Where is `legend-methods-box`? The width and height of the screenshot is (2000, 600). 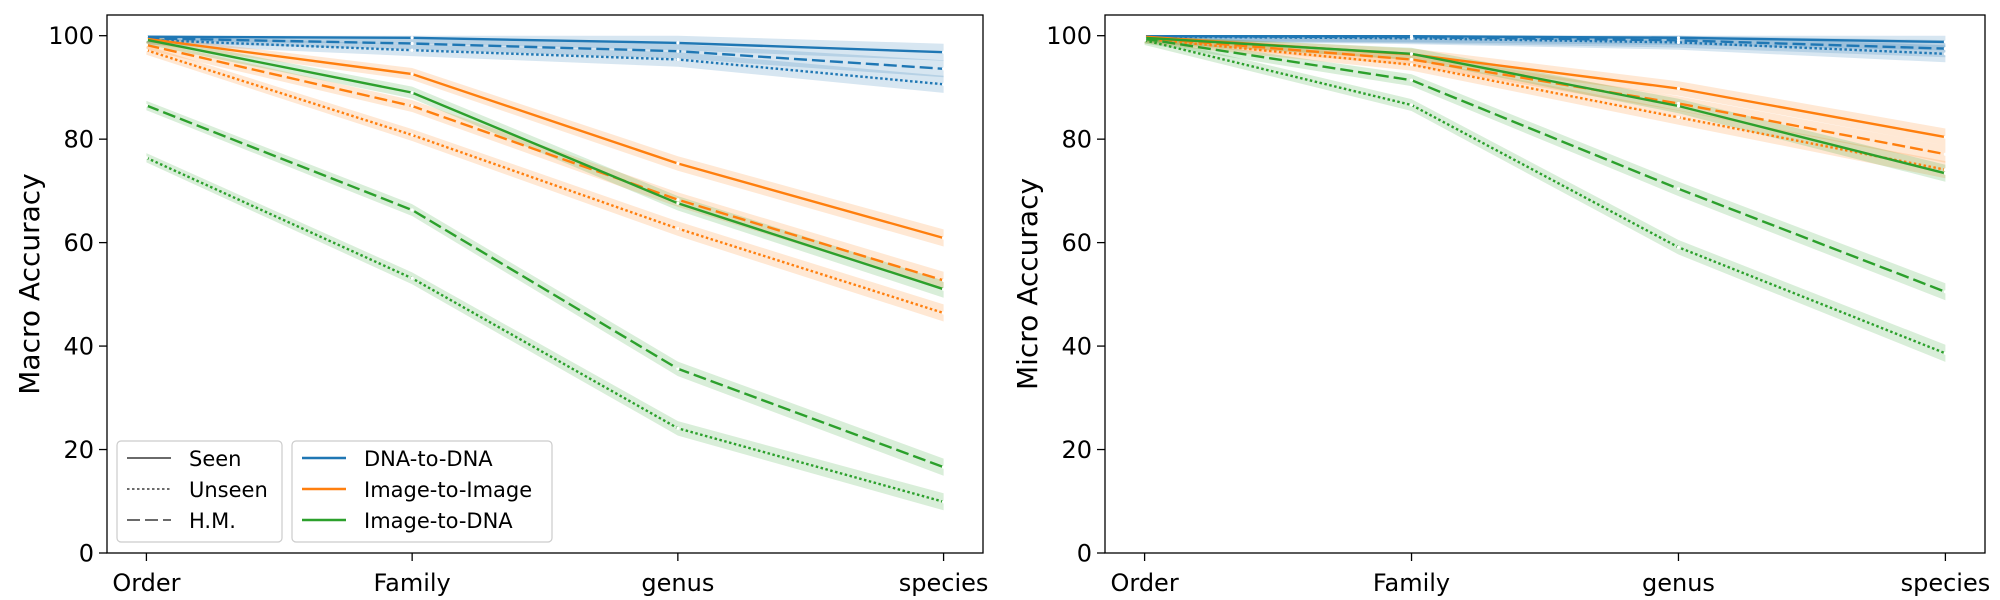
legend-methods-box is located at coordinates (422, 491).